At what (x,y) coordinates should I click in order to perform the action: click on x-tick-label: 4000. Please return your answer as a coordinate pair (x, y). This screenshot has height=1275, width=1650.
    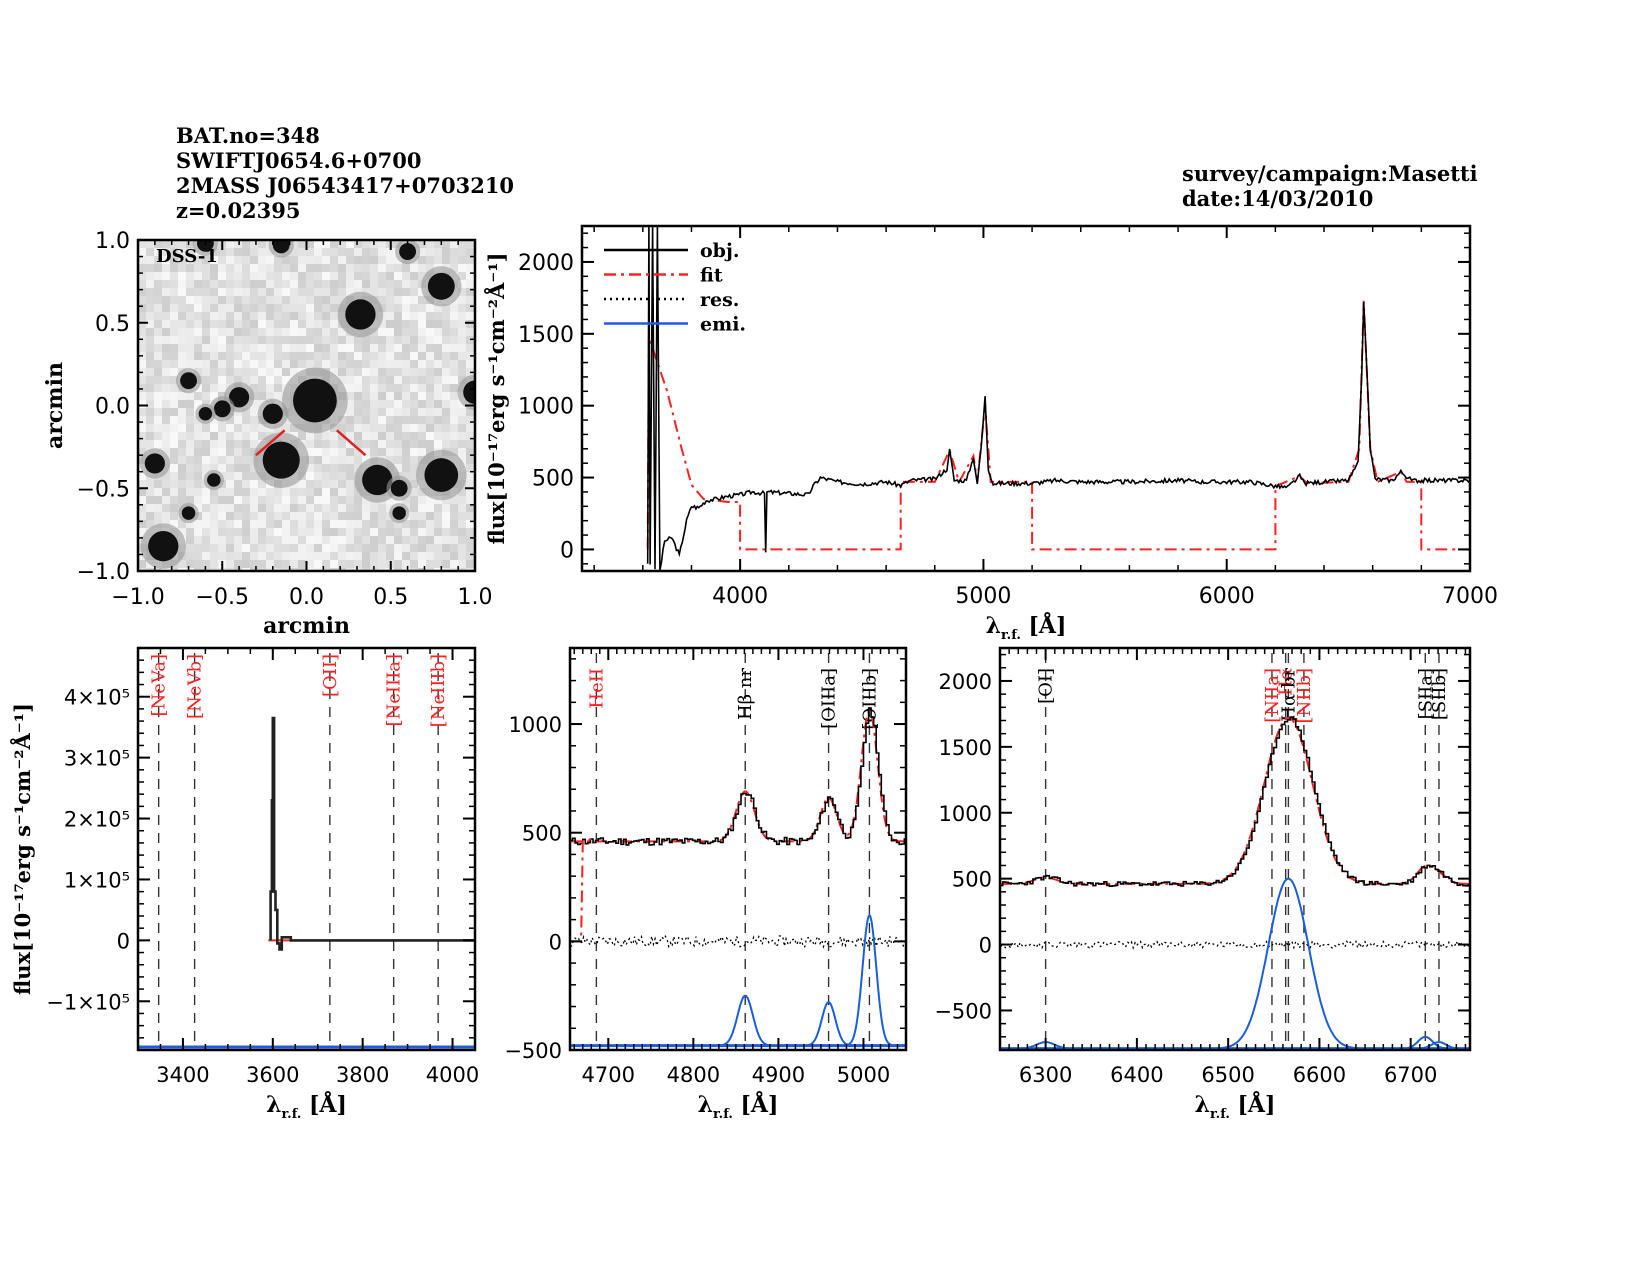
    Looking at the image, I should click on (740, 596).